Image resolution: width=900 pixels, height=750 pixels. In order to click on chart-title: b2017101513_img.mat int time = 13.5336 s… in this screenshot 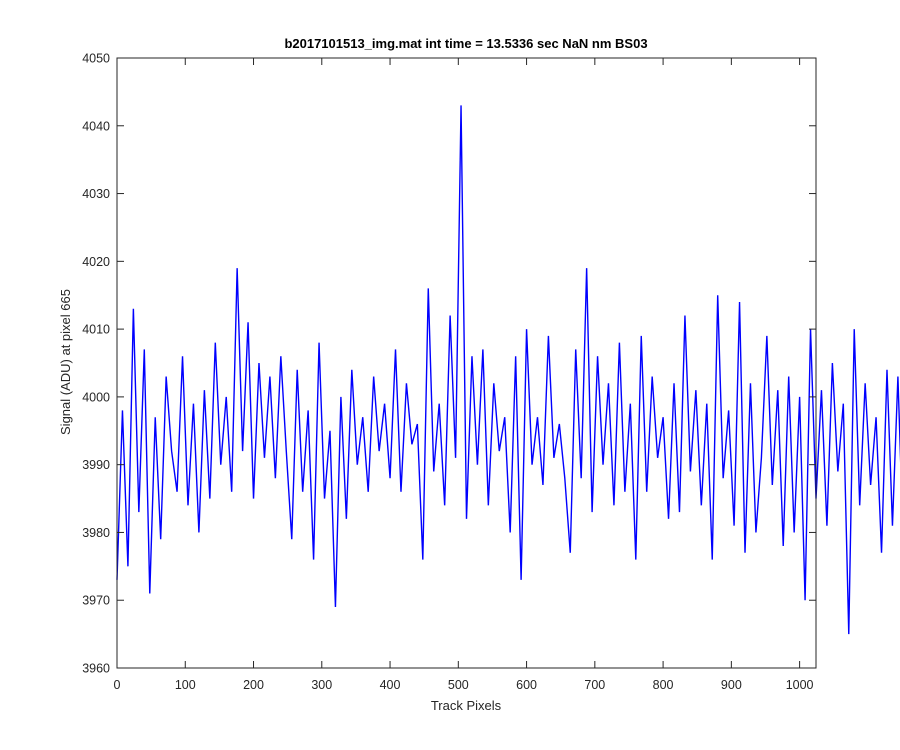, I will do `click(465, 43)`.